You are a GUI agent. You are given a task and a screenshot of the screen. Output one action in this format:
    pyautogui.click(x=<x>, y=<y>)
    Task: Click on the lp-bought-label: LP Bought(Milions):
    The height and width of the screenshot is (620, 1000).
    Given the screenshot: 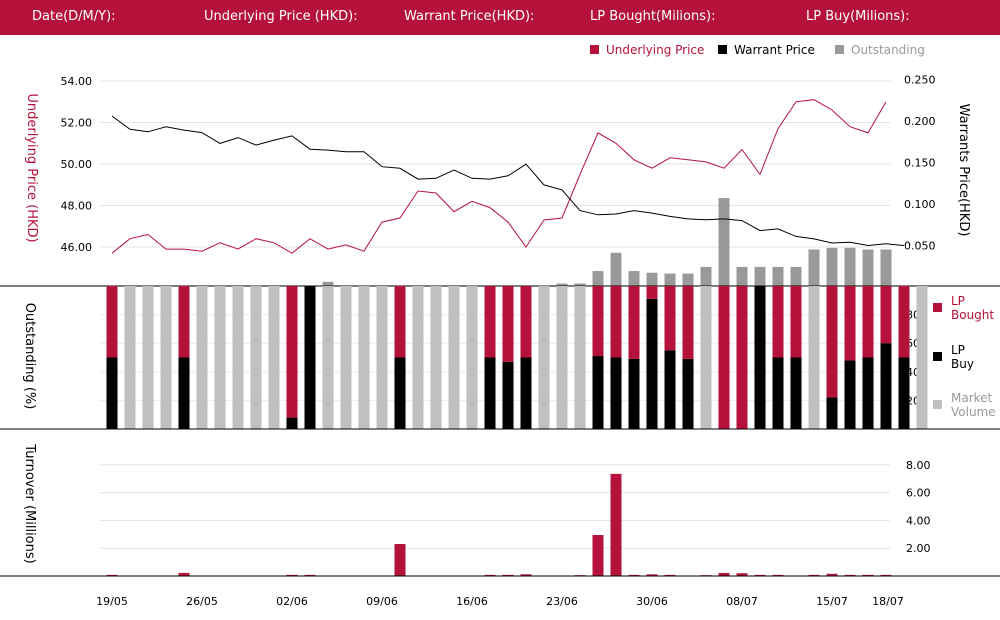 What is the action you would take?
    pyautogui.click(x=653, y=16)
    